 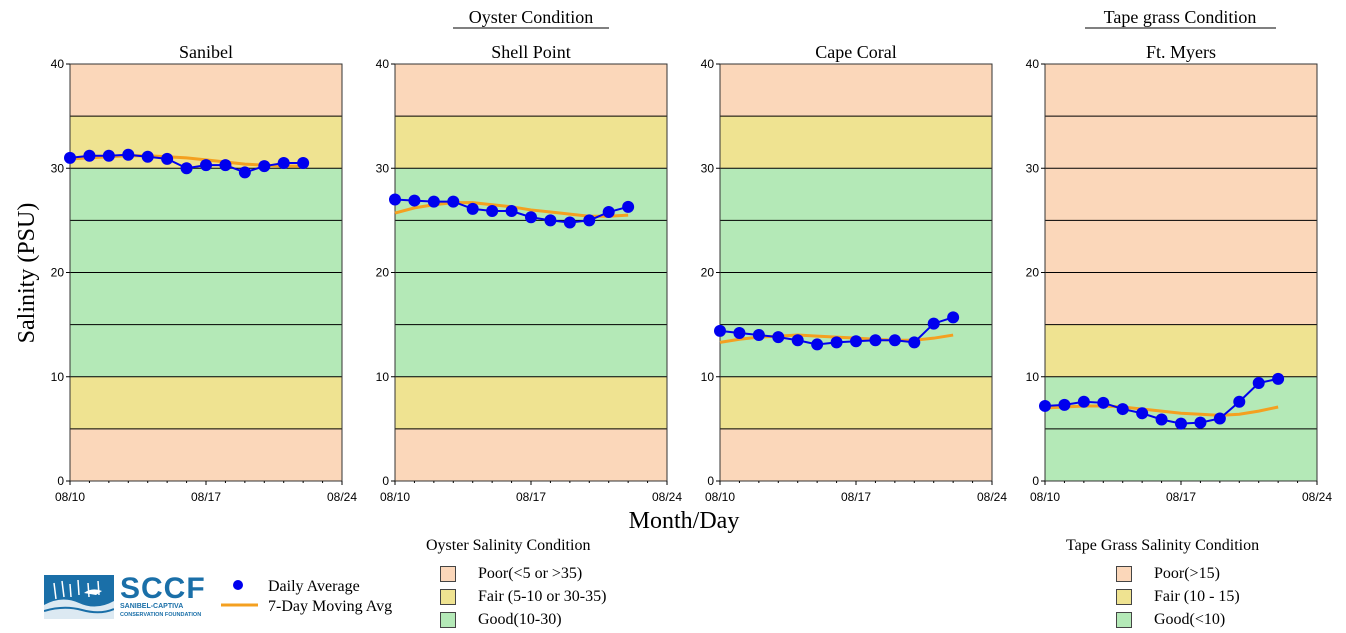 What do you see at coordinates (520, 619) in the screenshot?
I see `oyster-legend-good-label: Good(10-30)` at bounding box center [520, 619].